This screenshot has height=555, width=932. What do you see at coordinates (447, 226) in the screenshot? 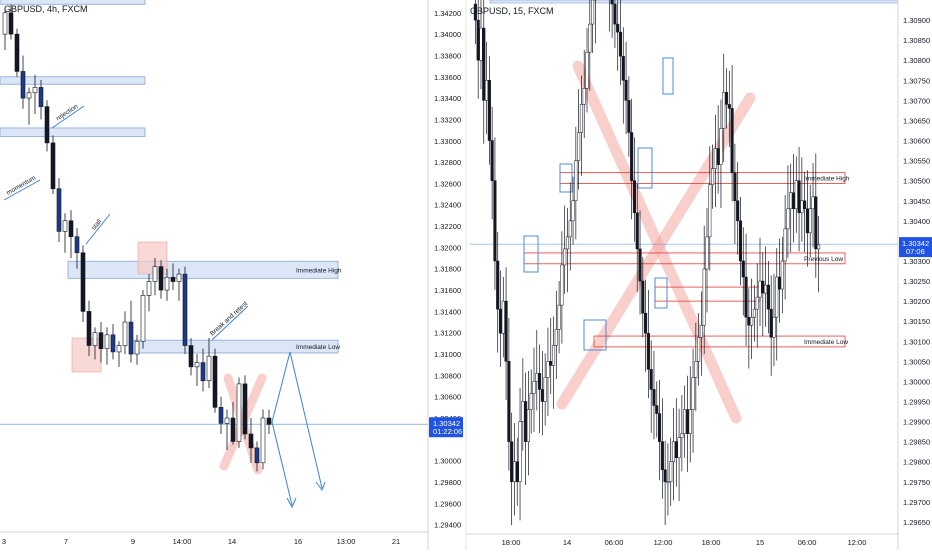
I see `price-tick: 1.32200` at bounding box center [447, 226].